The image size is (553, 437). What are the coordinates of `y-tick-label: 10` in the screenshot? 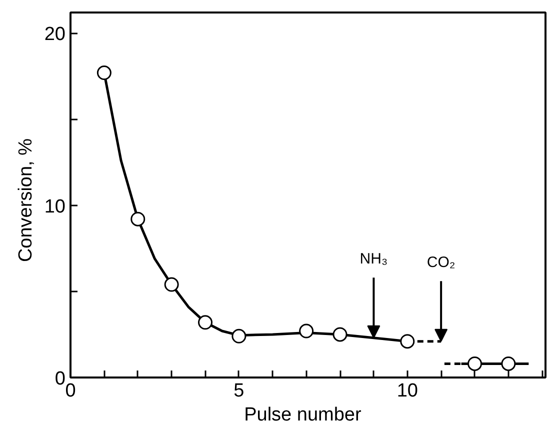 It's located at (55, 207).